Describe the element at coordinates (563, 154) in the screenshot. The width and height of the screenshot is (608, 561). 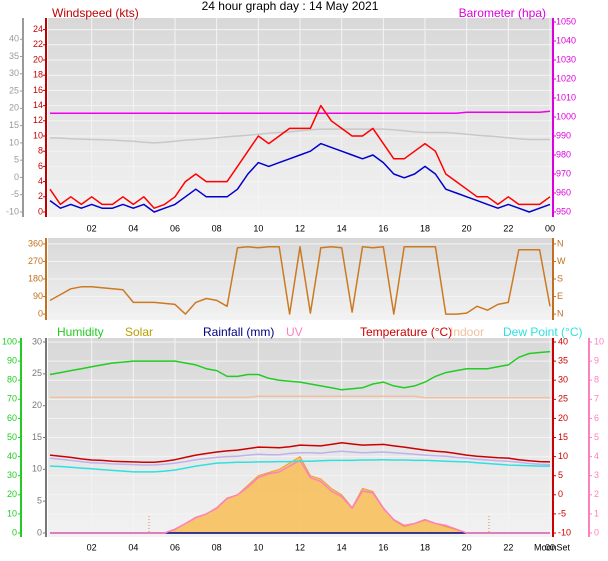
I see `y2-tick-label: 980` at that location.